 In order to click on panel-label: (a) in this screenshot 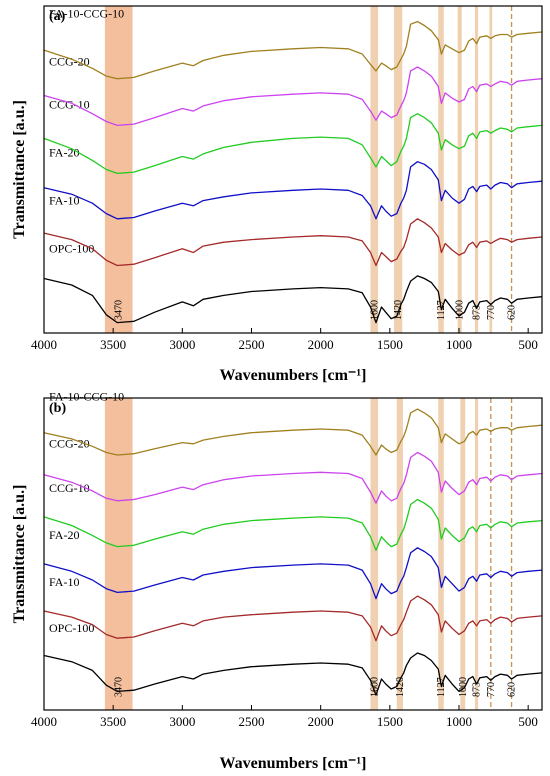, I will do `click(57, 16)`.